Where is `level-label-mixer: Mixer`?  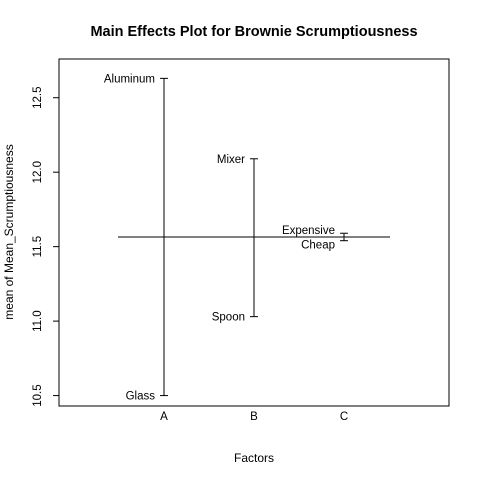 level-label-mixer: Mixer is located at coordinates (231, 160).